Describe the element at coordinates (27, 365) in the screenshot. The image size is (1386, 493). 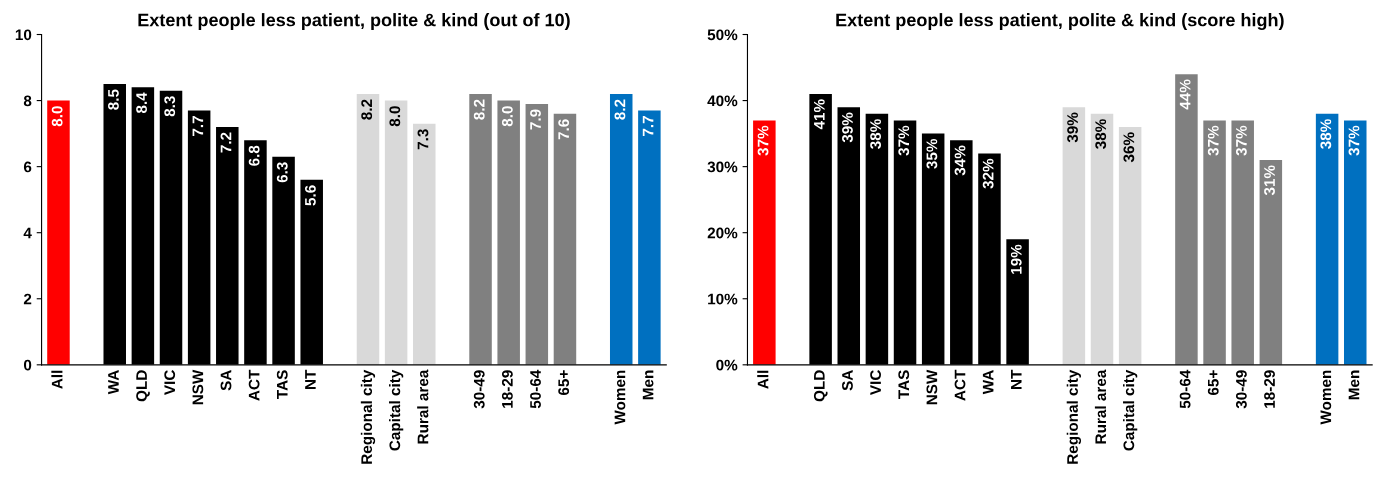
I see `y-tick-label: 0` at that location.